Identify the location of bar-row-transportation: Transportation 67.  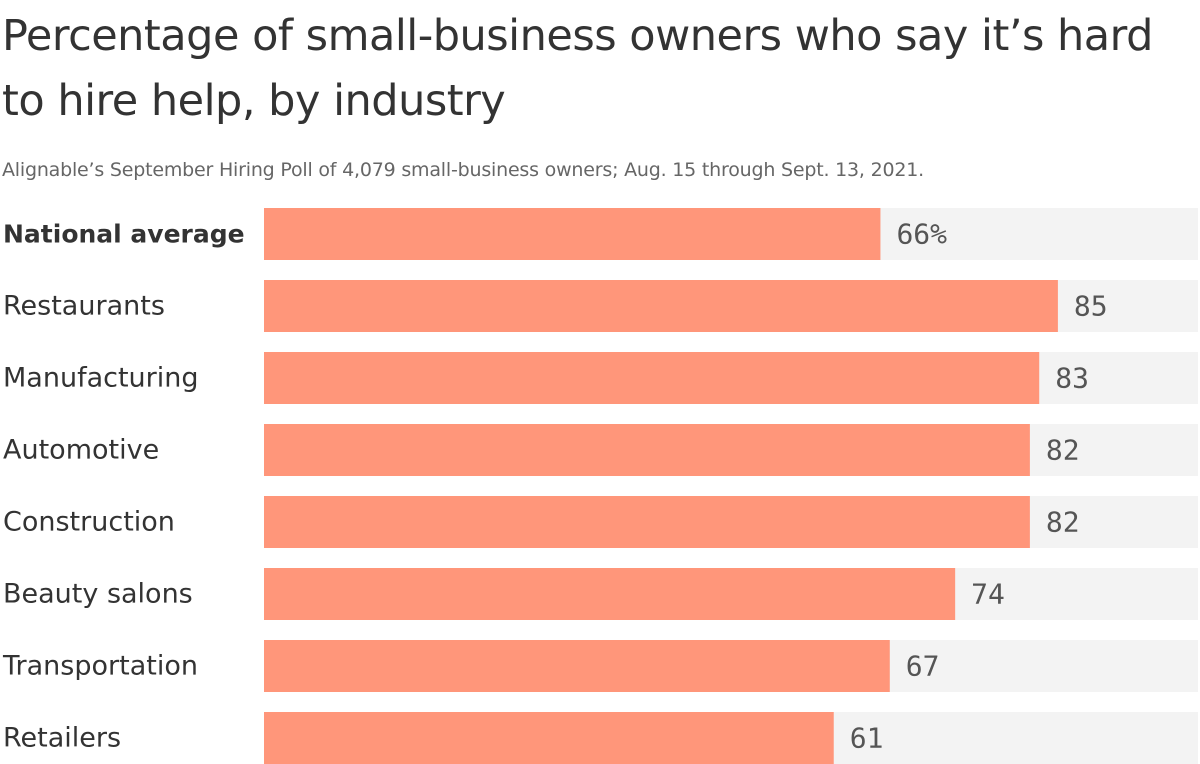
(600, 666).